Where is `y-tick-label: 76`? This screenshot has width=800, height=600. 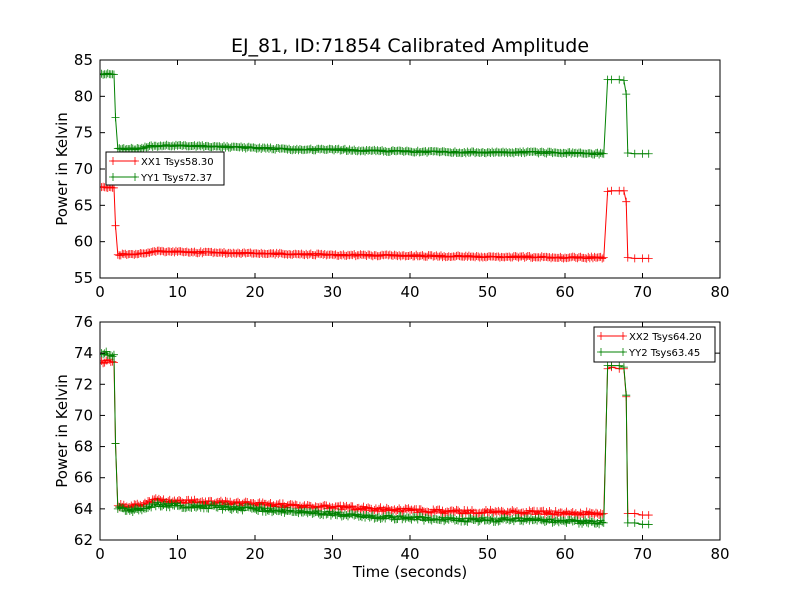
y-tick-label: 76 is located at coordinates (83, 322).